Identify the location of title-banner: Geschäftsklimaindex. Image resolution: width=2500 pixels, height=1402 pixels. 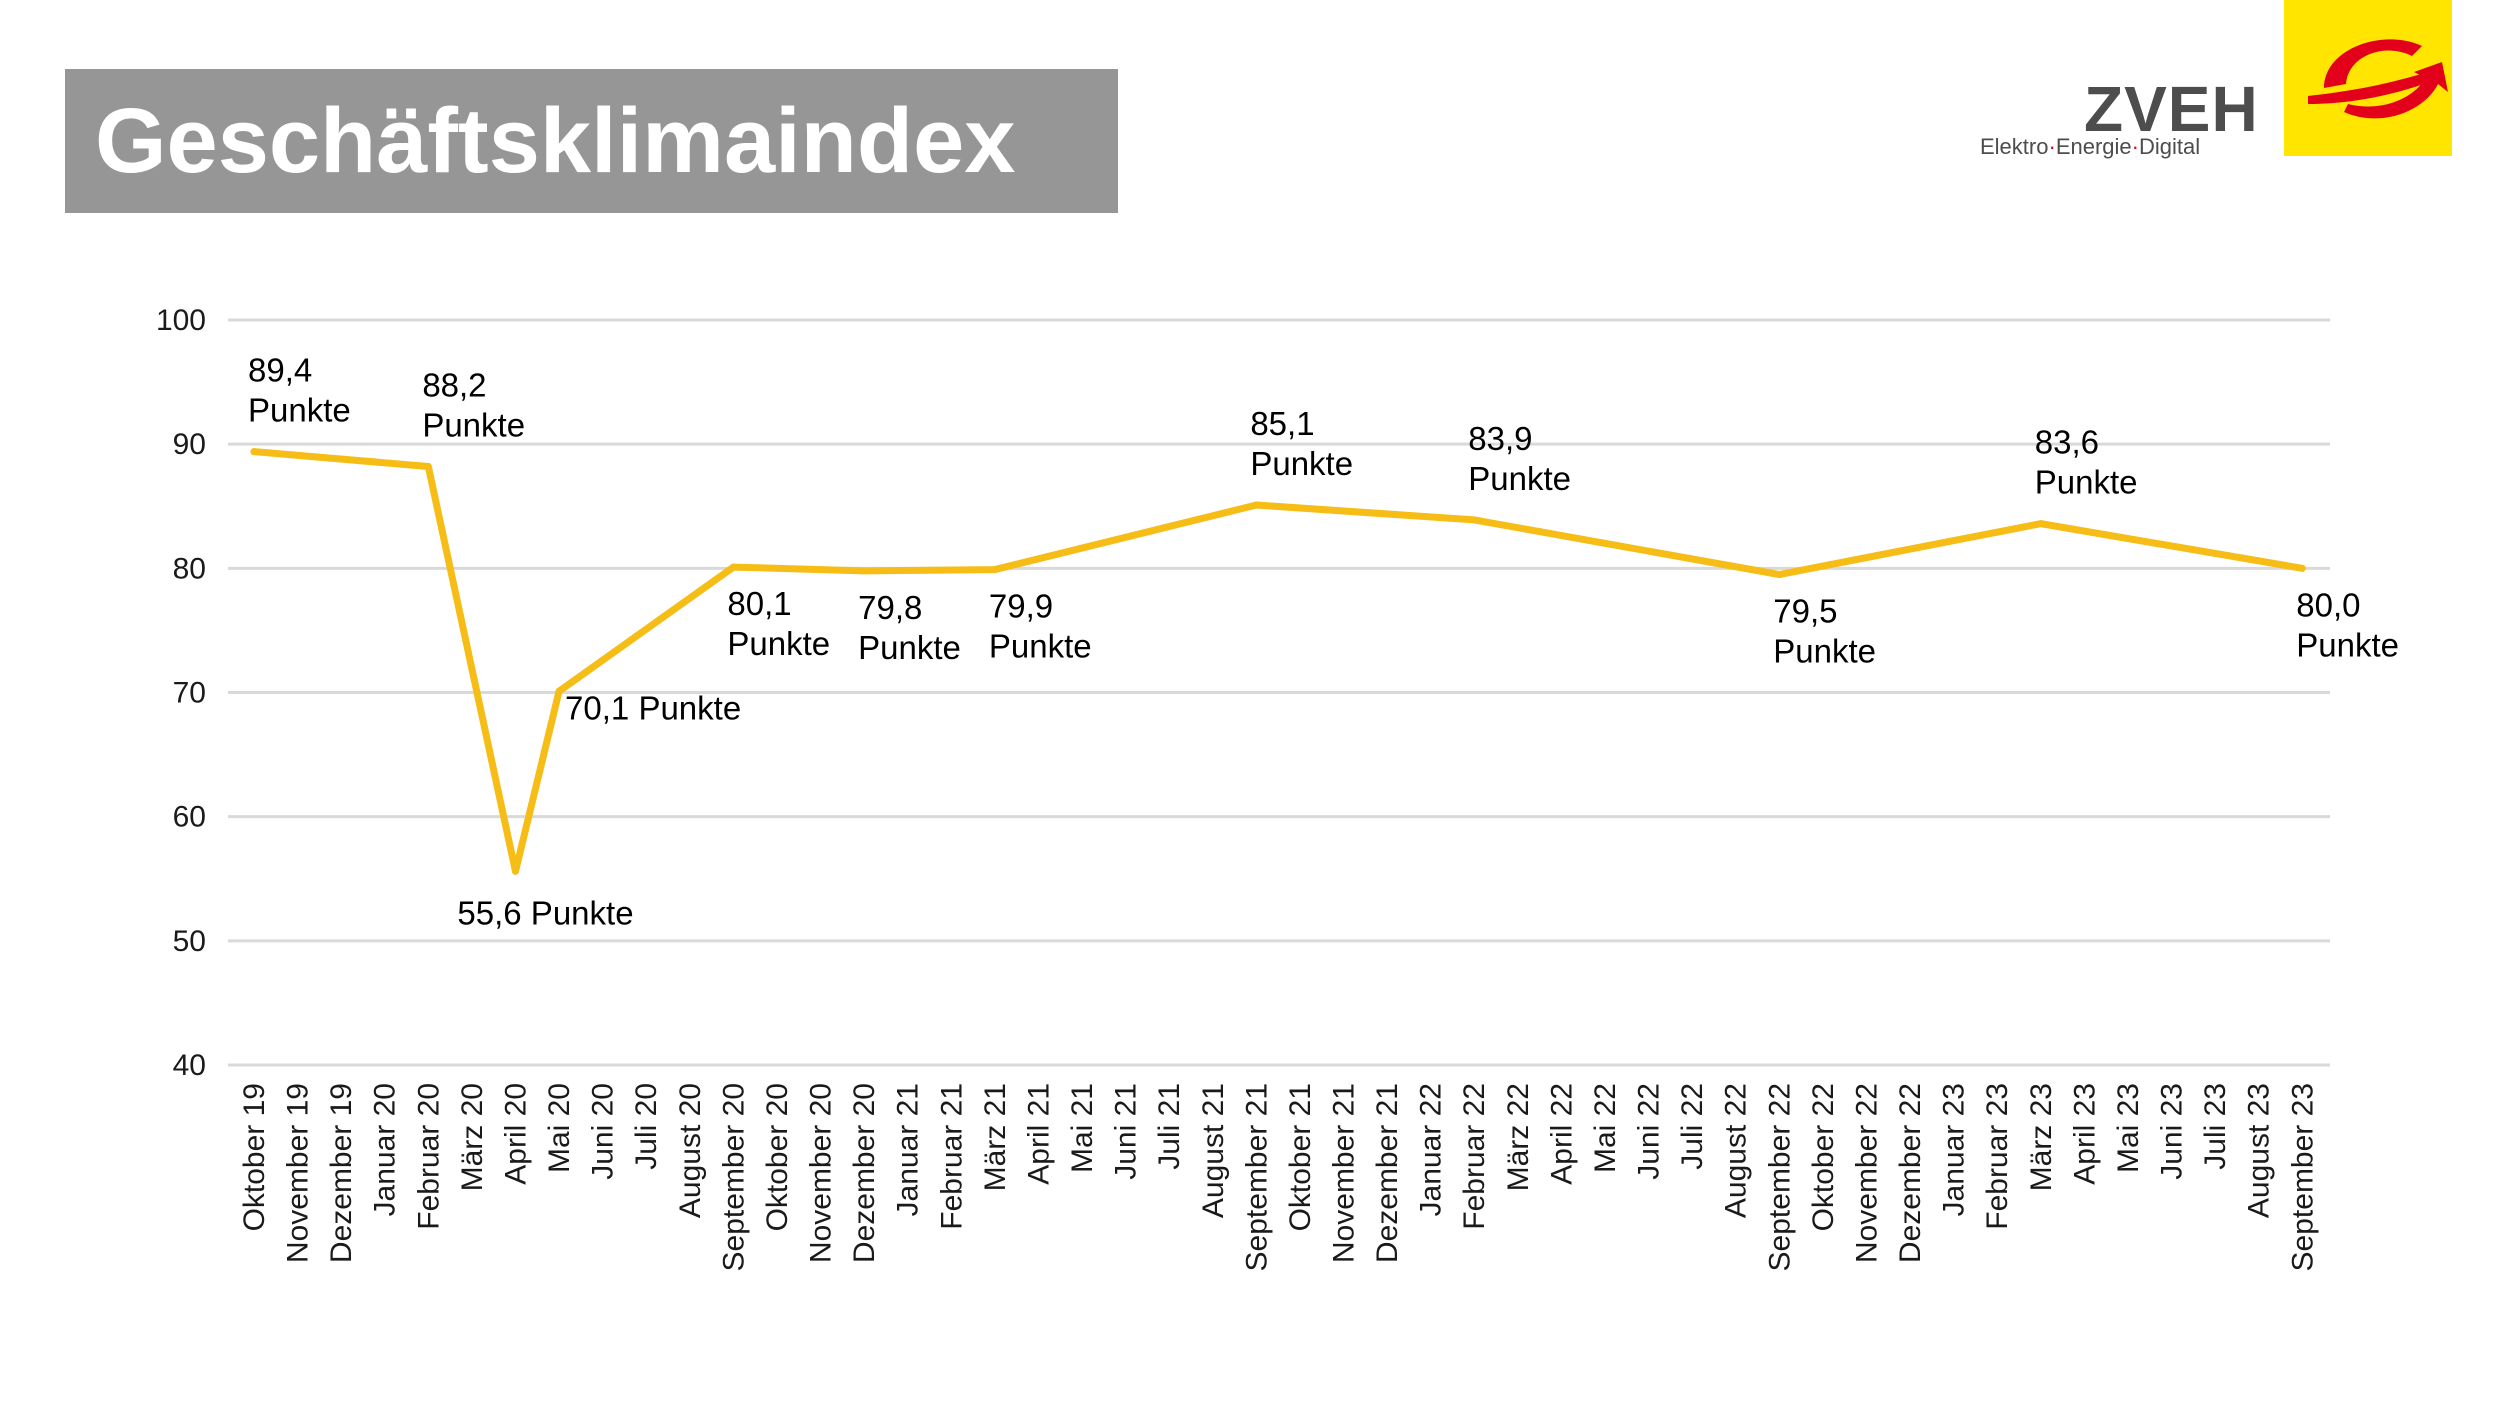
(591, 141).